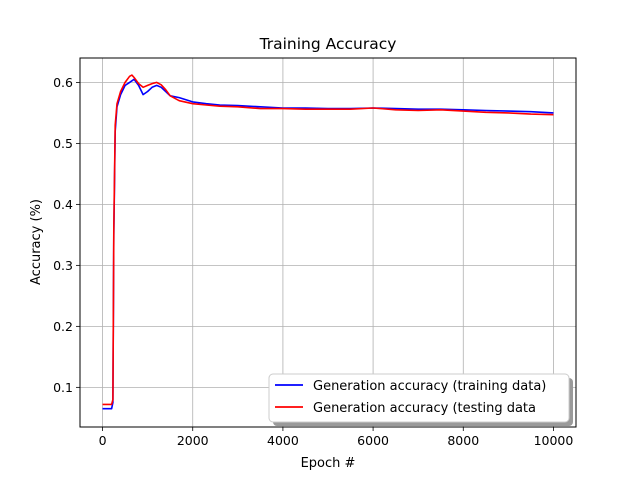  Describe the element at coordinates (554, 440) in the screenshot. I see `x-tick-label: 10000` at that location.